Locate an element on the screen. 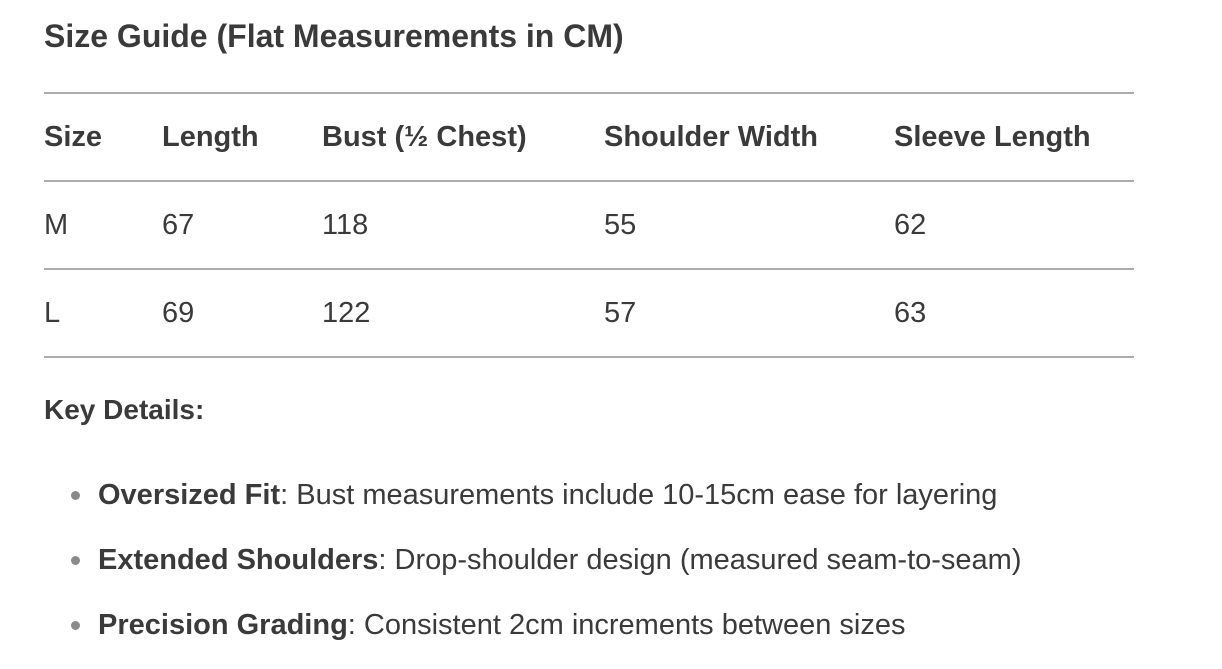 Image resolution: width=1222 pixels, height=669 pixels. cell-size: L is located at coordinates (103, 313).